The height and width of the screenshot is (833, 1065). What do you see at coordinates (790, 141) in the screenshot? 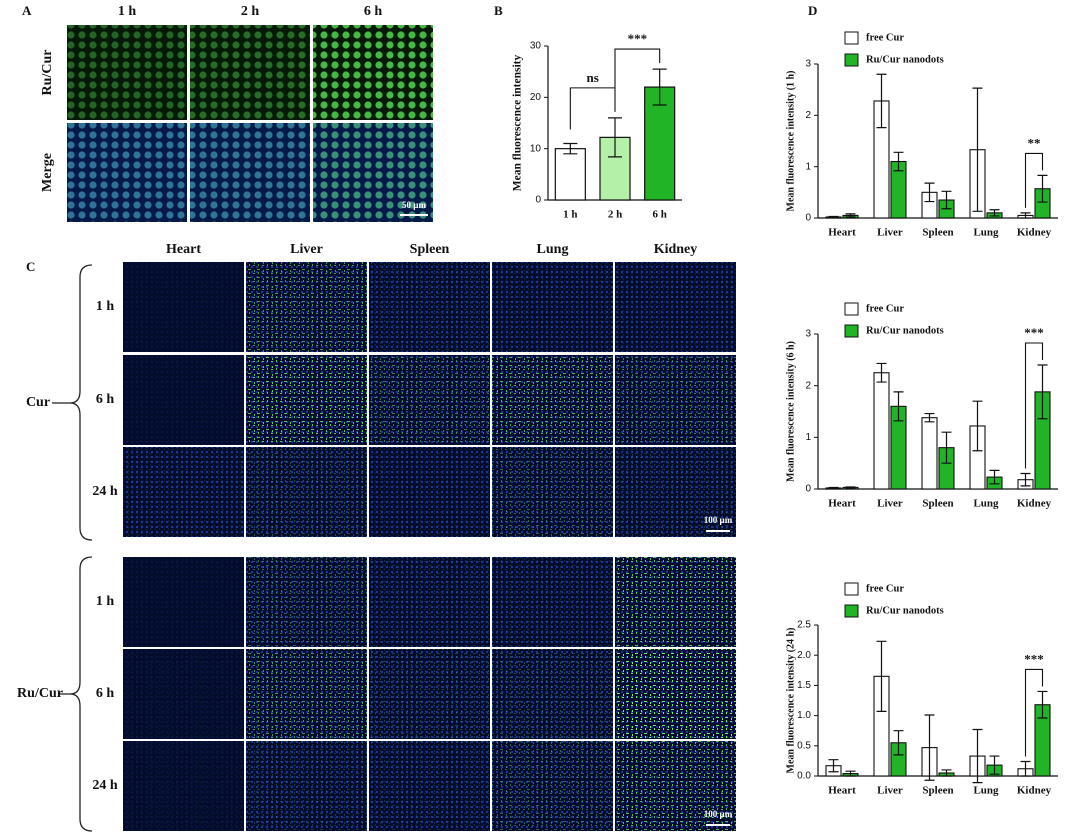
I see `y-axis-label: Mean fluorescence intensity (1 h)` at bounding box center [790, 141].